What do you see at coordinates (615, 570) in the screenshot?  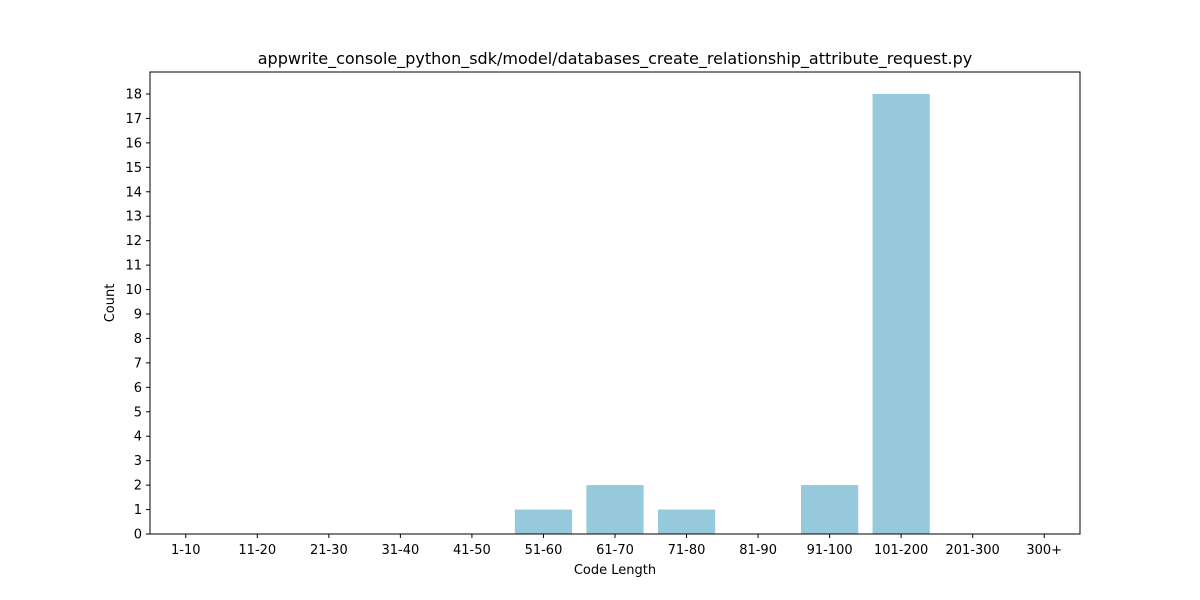 I see `x-axis-label: Code Length` at bounding box center [615, 570].